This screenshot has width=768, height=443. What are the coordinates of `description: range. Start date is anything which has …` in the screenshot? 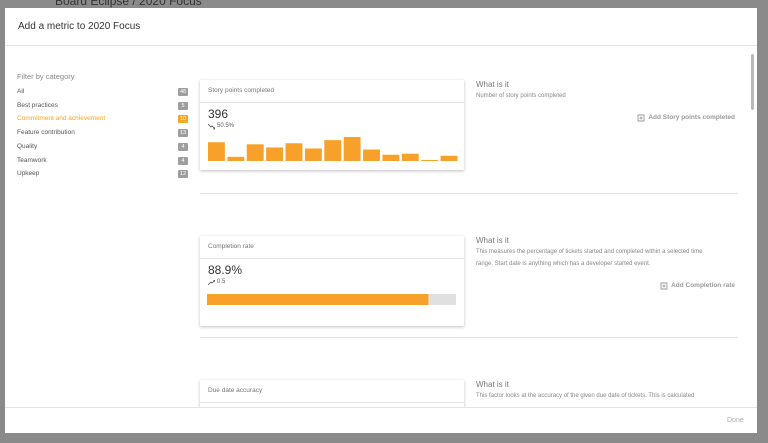 It's located at (563, 264).